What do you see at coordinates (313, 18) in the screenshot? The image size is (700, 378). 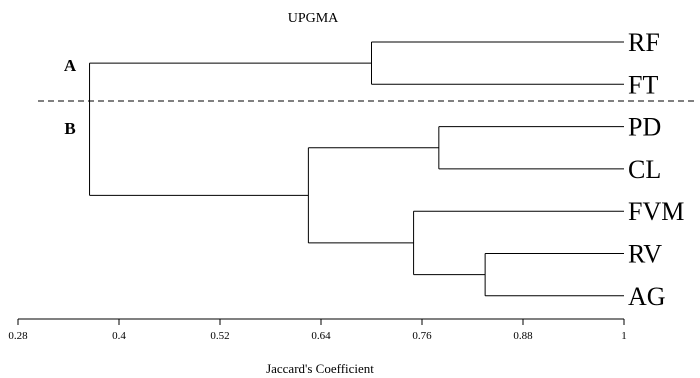 I see `chart-title: UPGMA` at bounding box center [313, 18].